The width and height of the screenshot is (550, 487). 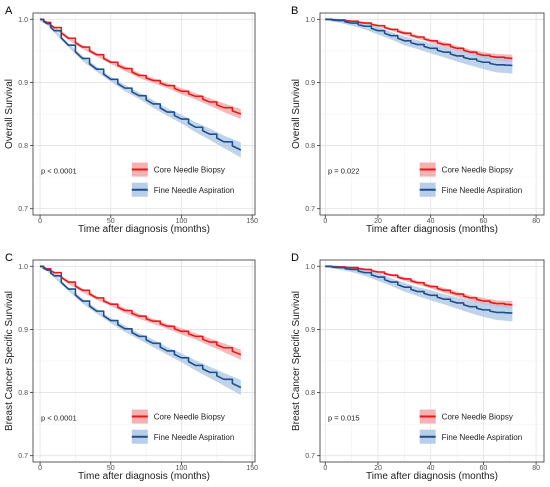 What do you see at coordinates (294, 11) in the screenshot?
I see `panel-label: B` at bounding box center [294, 11].